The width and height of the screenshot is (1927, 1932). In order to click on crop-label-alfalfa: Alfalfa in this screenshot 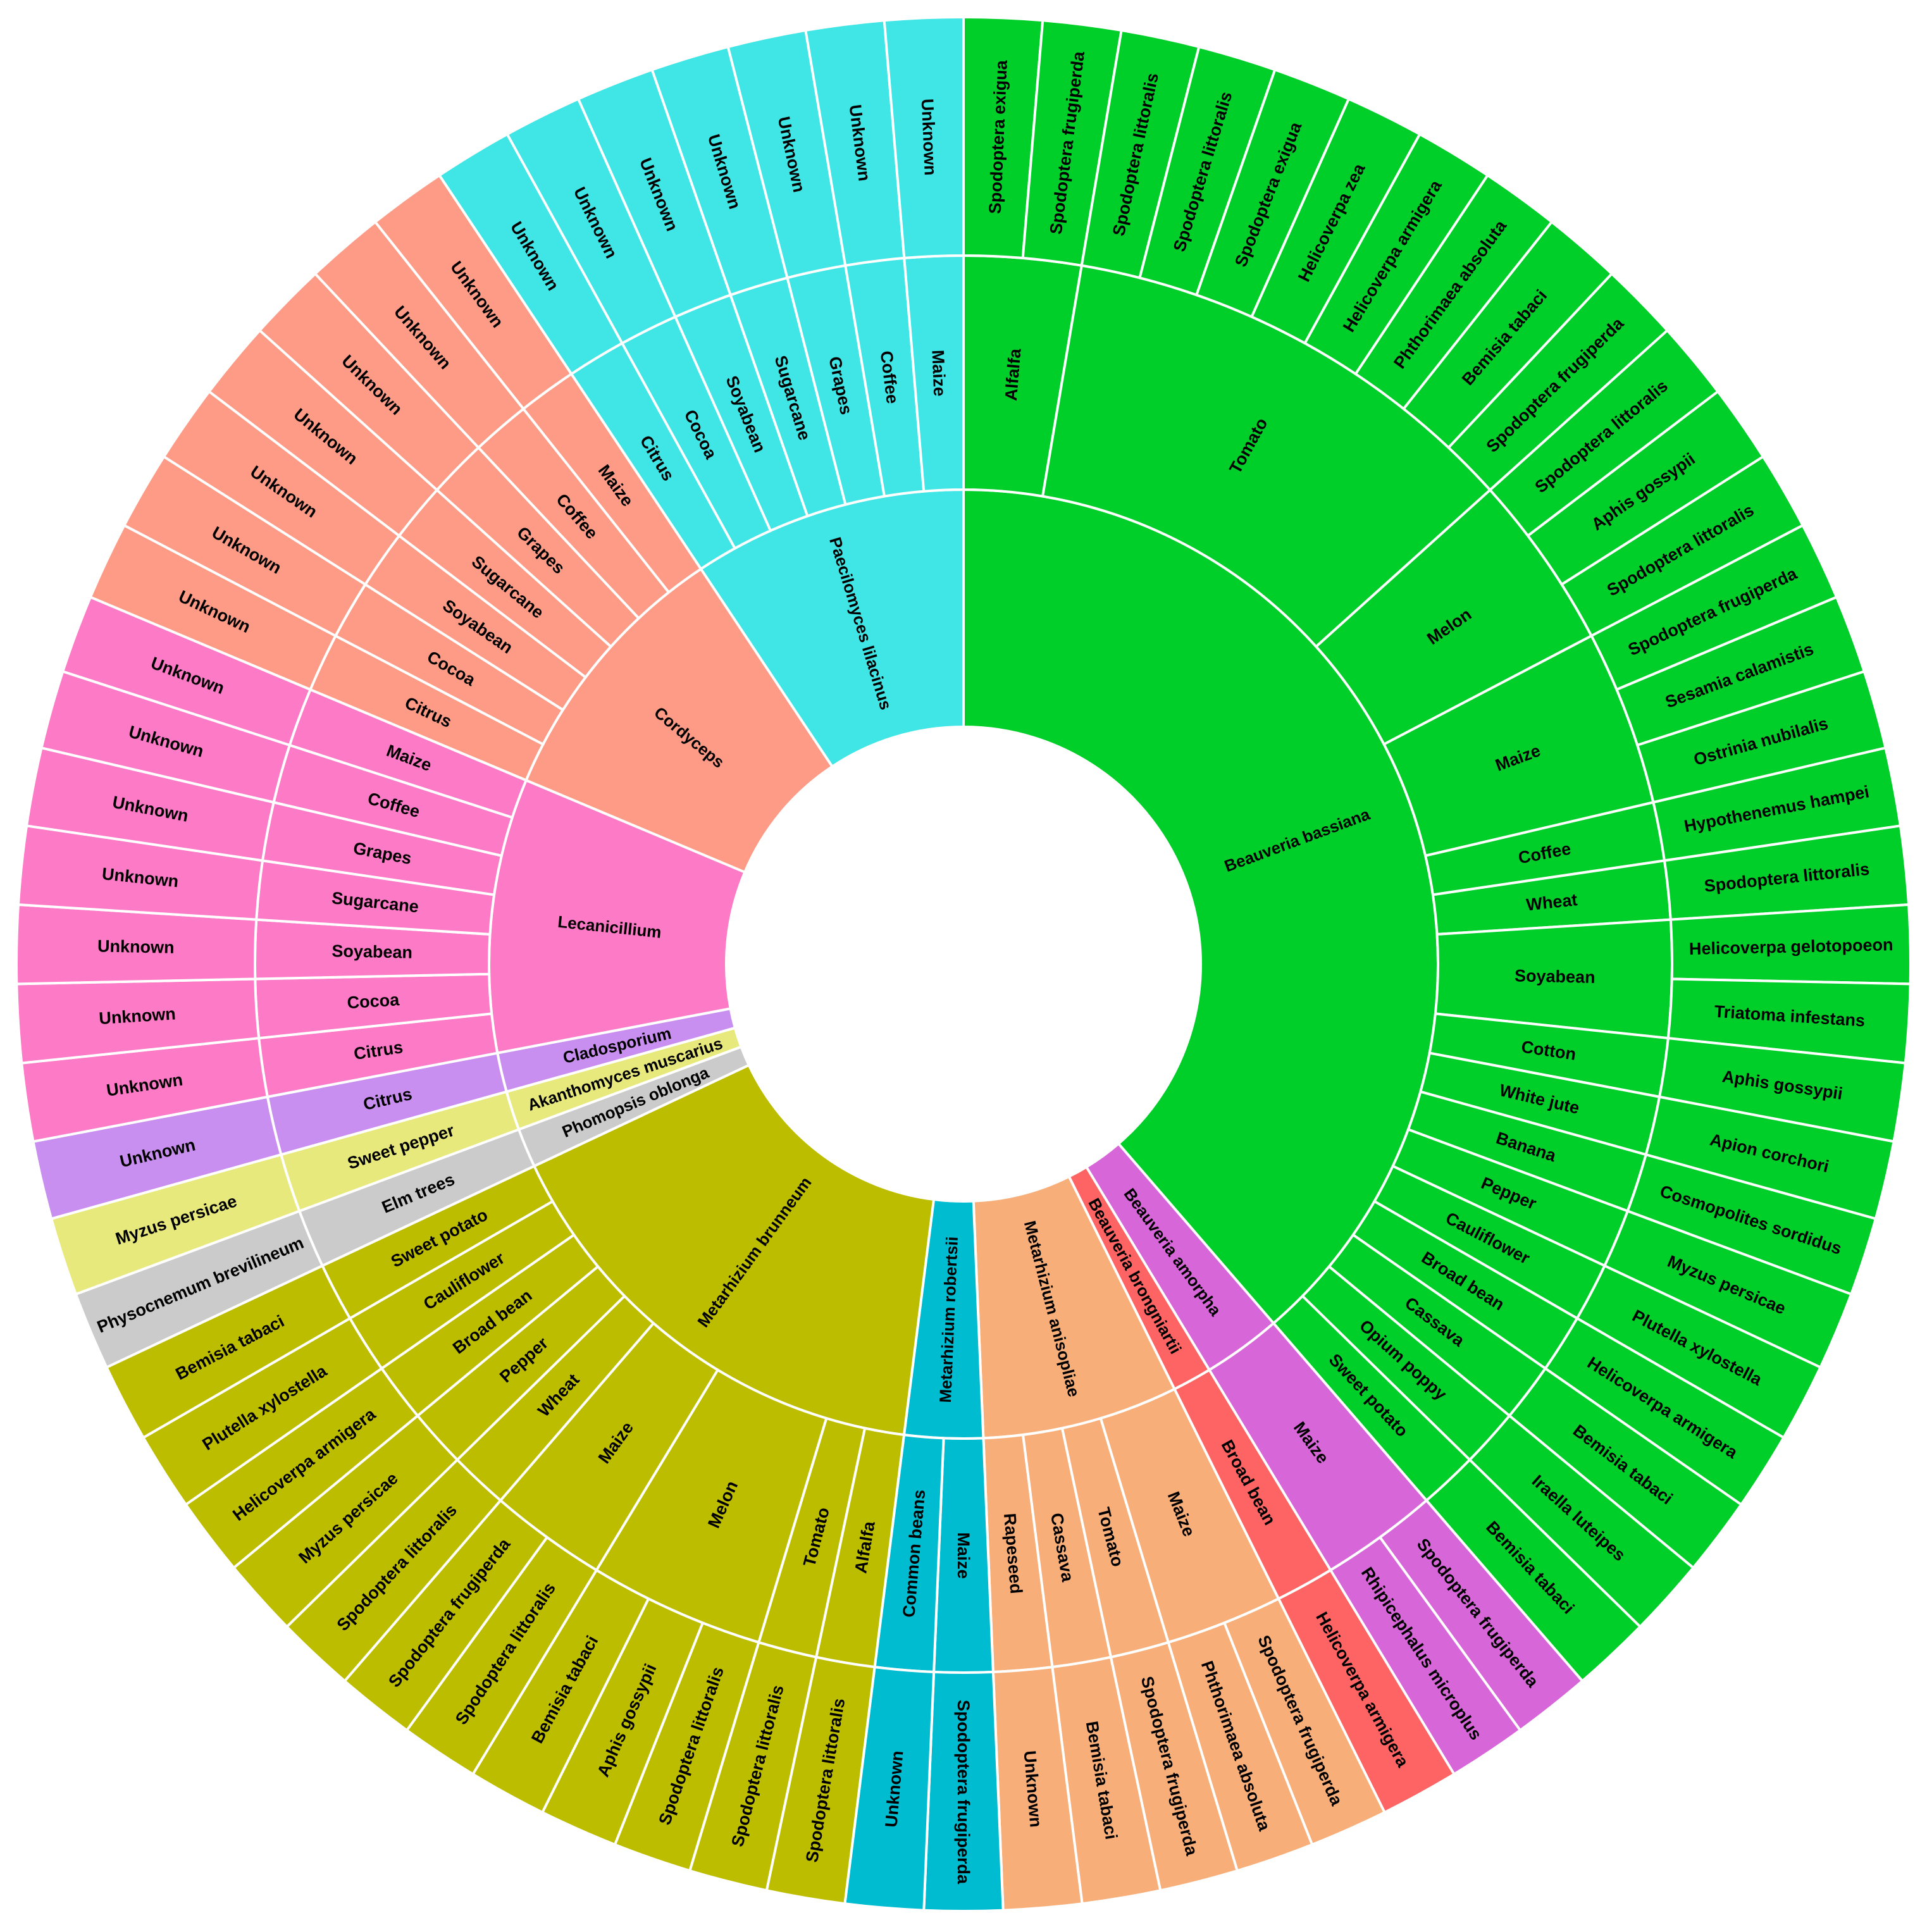, I will do `click(1013, 375)`.